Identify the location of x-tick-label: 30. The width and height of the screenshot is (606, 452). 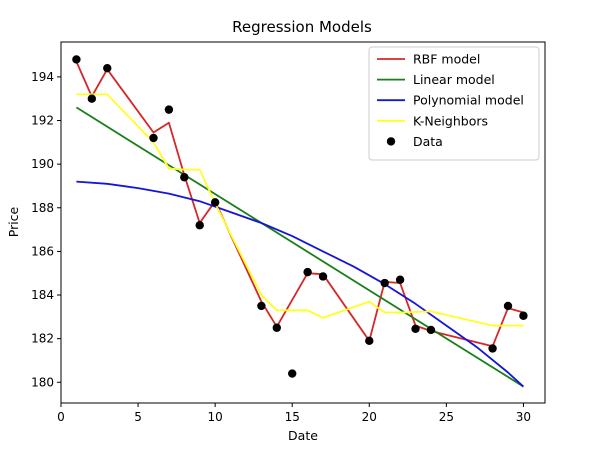
(523, 417).